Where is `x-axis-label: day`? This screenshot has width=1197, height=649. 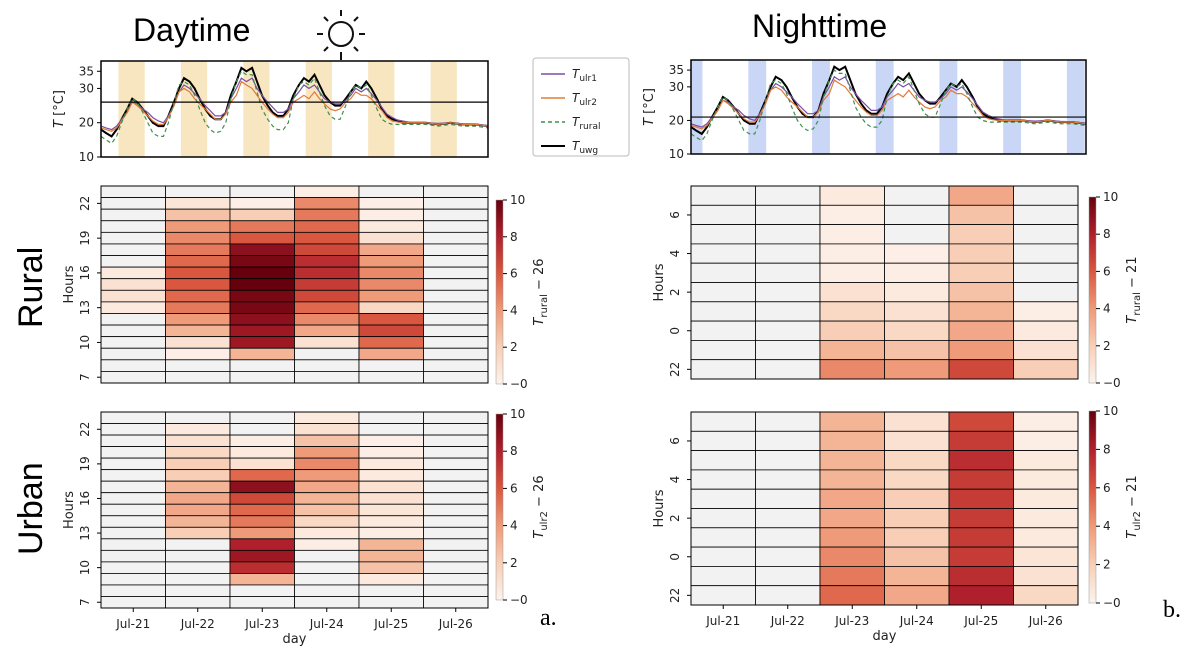 x-axis-label: day is located at coordinates (885, 636).